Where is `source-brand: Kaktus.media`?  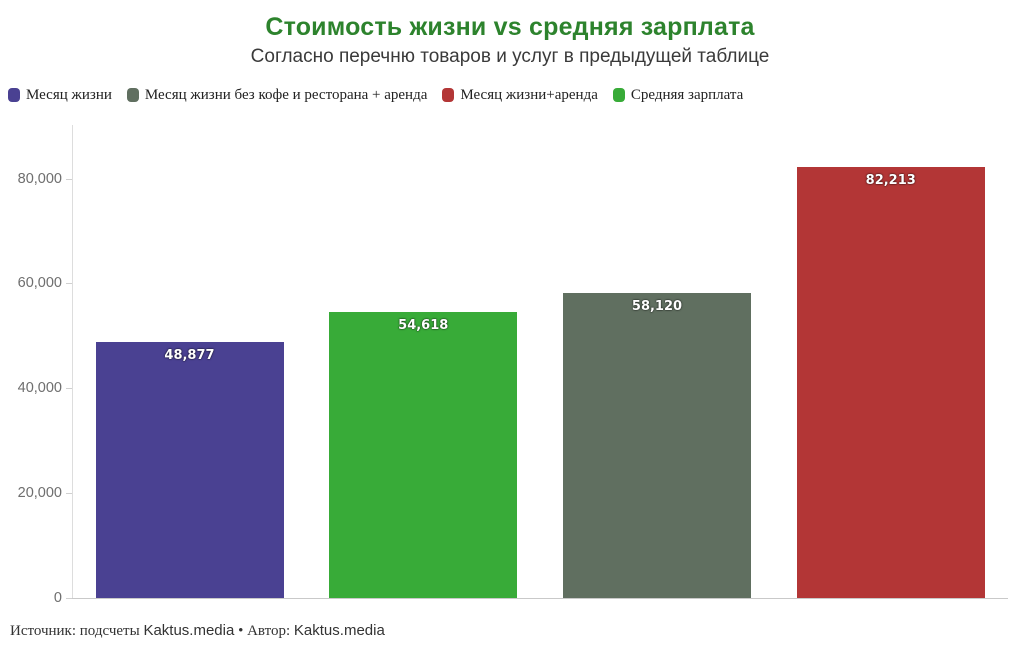 source-brand: Kaktus.media is located at coordinates (189, 630).